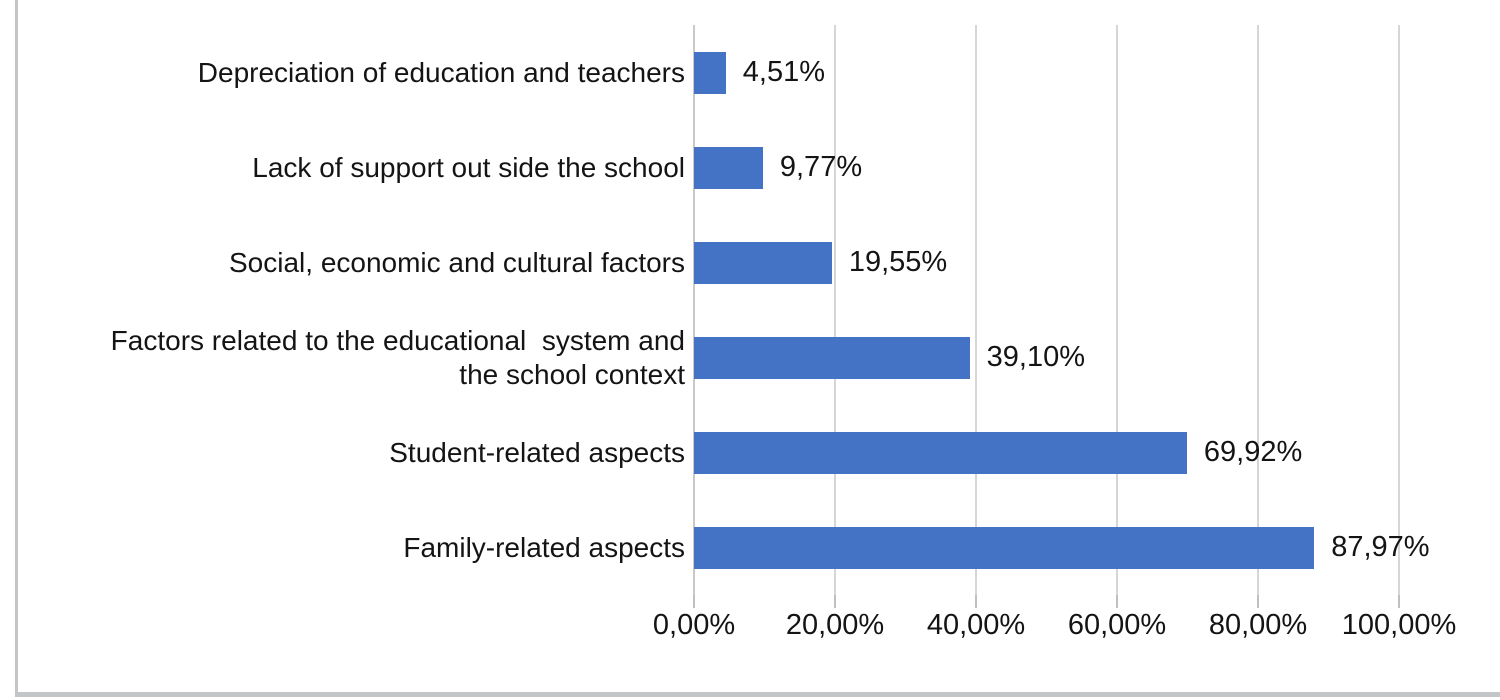 This screenshot has height=700, width=1500. Describe the element at coordinates (441, 72) in the screenshot. I see `category-label: Depreciation of education and teachers` at that location.